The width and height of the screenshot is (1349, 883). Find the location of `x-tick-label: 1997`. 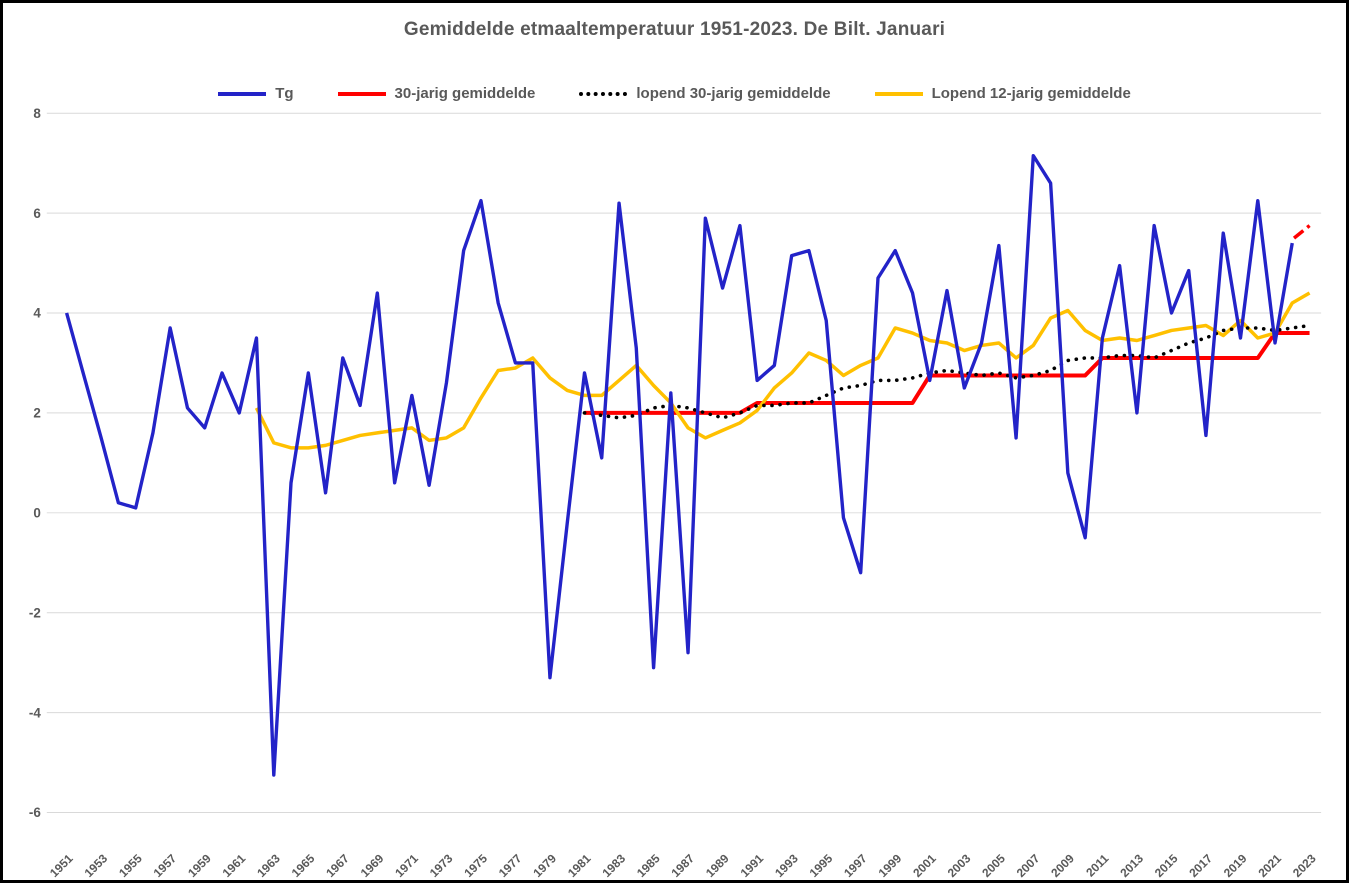

x-tick-label: 1997 is located at coordinates (855, 865).